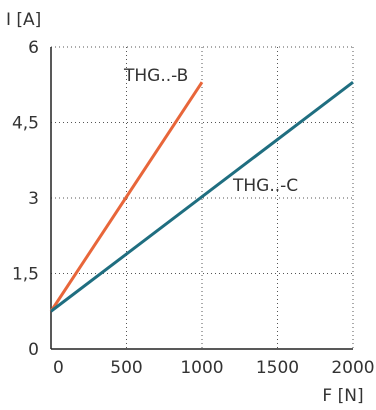 The image size is (376, 410). What do you see at coordinates (265, 186) in the screenshot?
I see `series-label-thg-c: THG..-C` at bounding box center [265, 186].